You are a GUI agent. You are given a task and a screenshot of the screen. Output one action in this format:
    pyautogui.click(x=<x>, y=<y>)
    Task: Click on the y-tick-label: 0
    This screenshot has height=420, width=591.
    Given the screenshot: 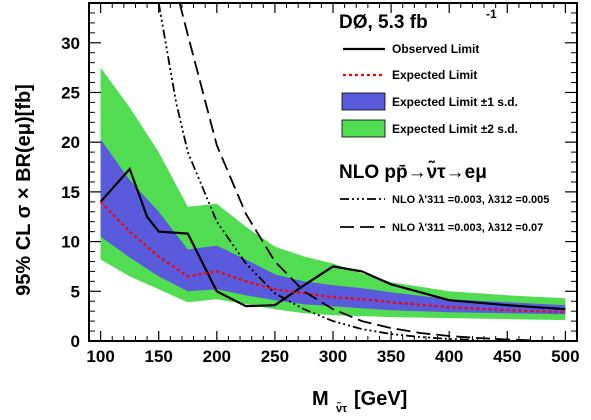 What is the action you would take?
    pyautogui.click(x=75, y=341)
    